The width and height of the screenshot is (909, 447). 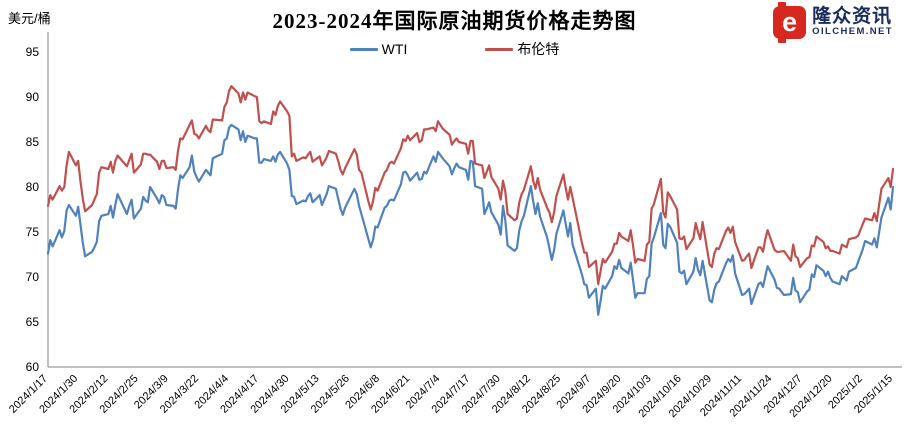 What do you see at coordinates (363, 49) in the screenshot?
I see `wti-line-swatch` at bounding box center [363, 49].